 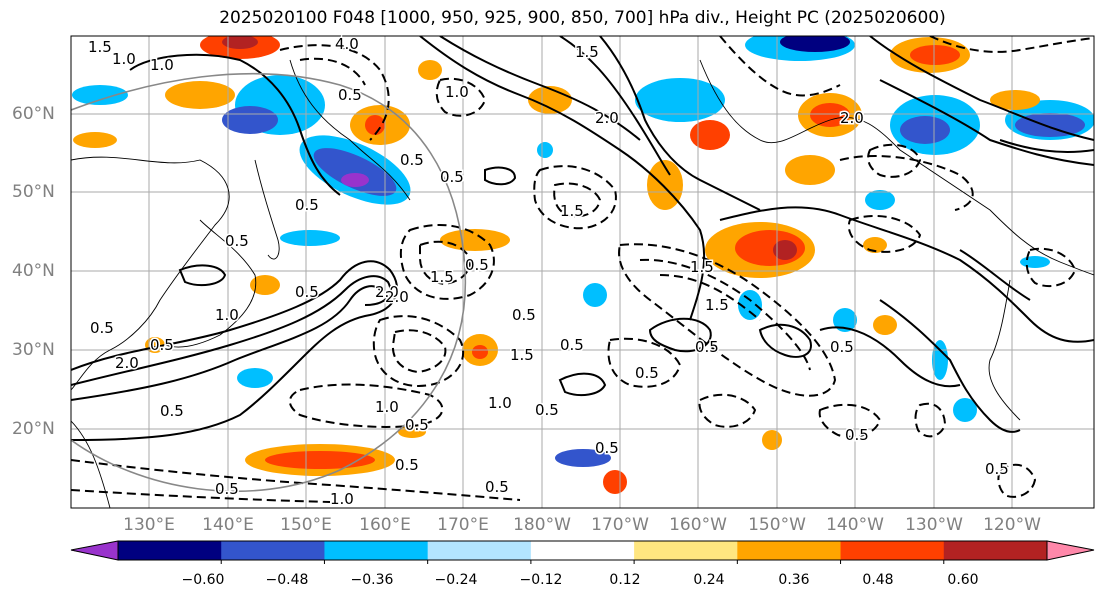 What do you see at coordinates (149, 525) in the screenshot?
I see `lon-label-130e: 130°E` at bounding box center [149, 525].